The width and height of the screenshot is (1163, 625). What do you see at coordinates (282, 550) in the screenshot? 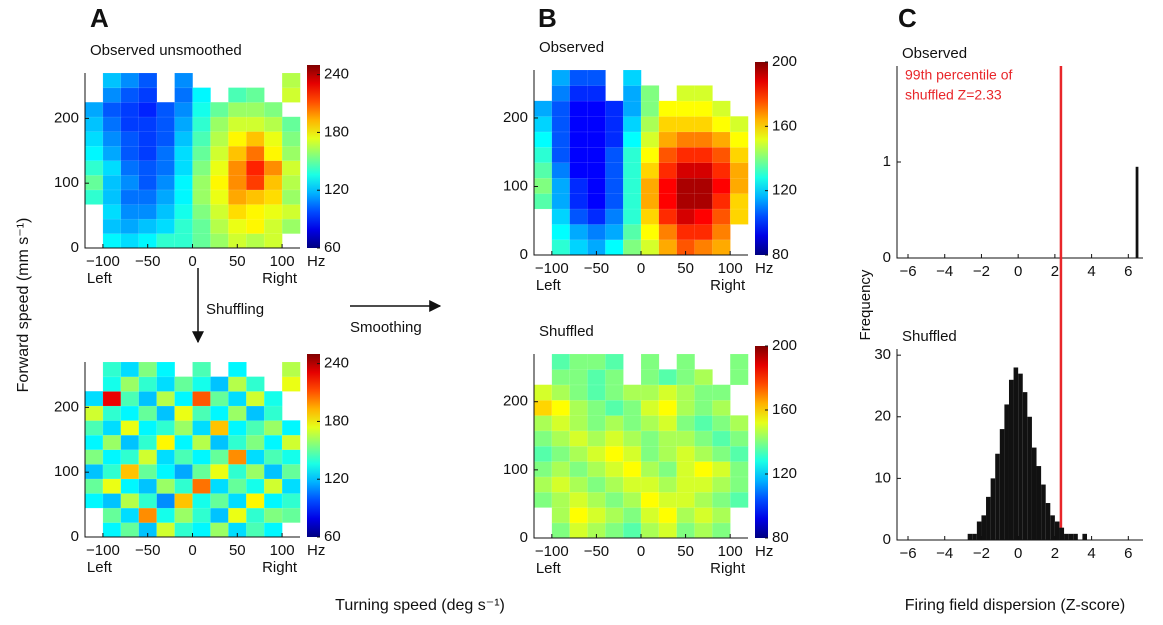
I see `x-tick-label: 100` at bounding box center [282, 550].